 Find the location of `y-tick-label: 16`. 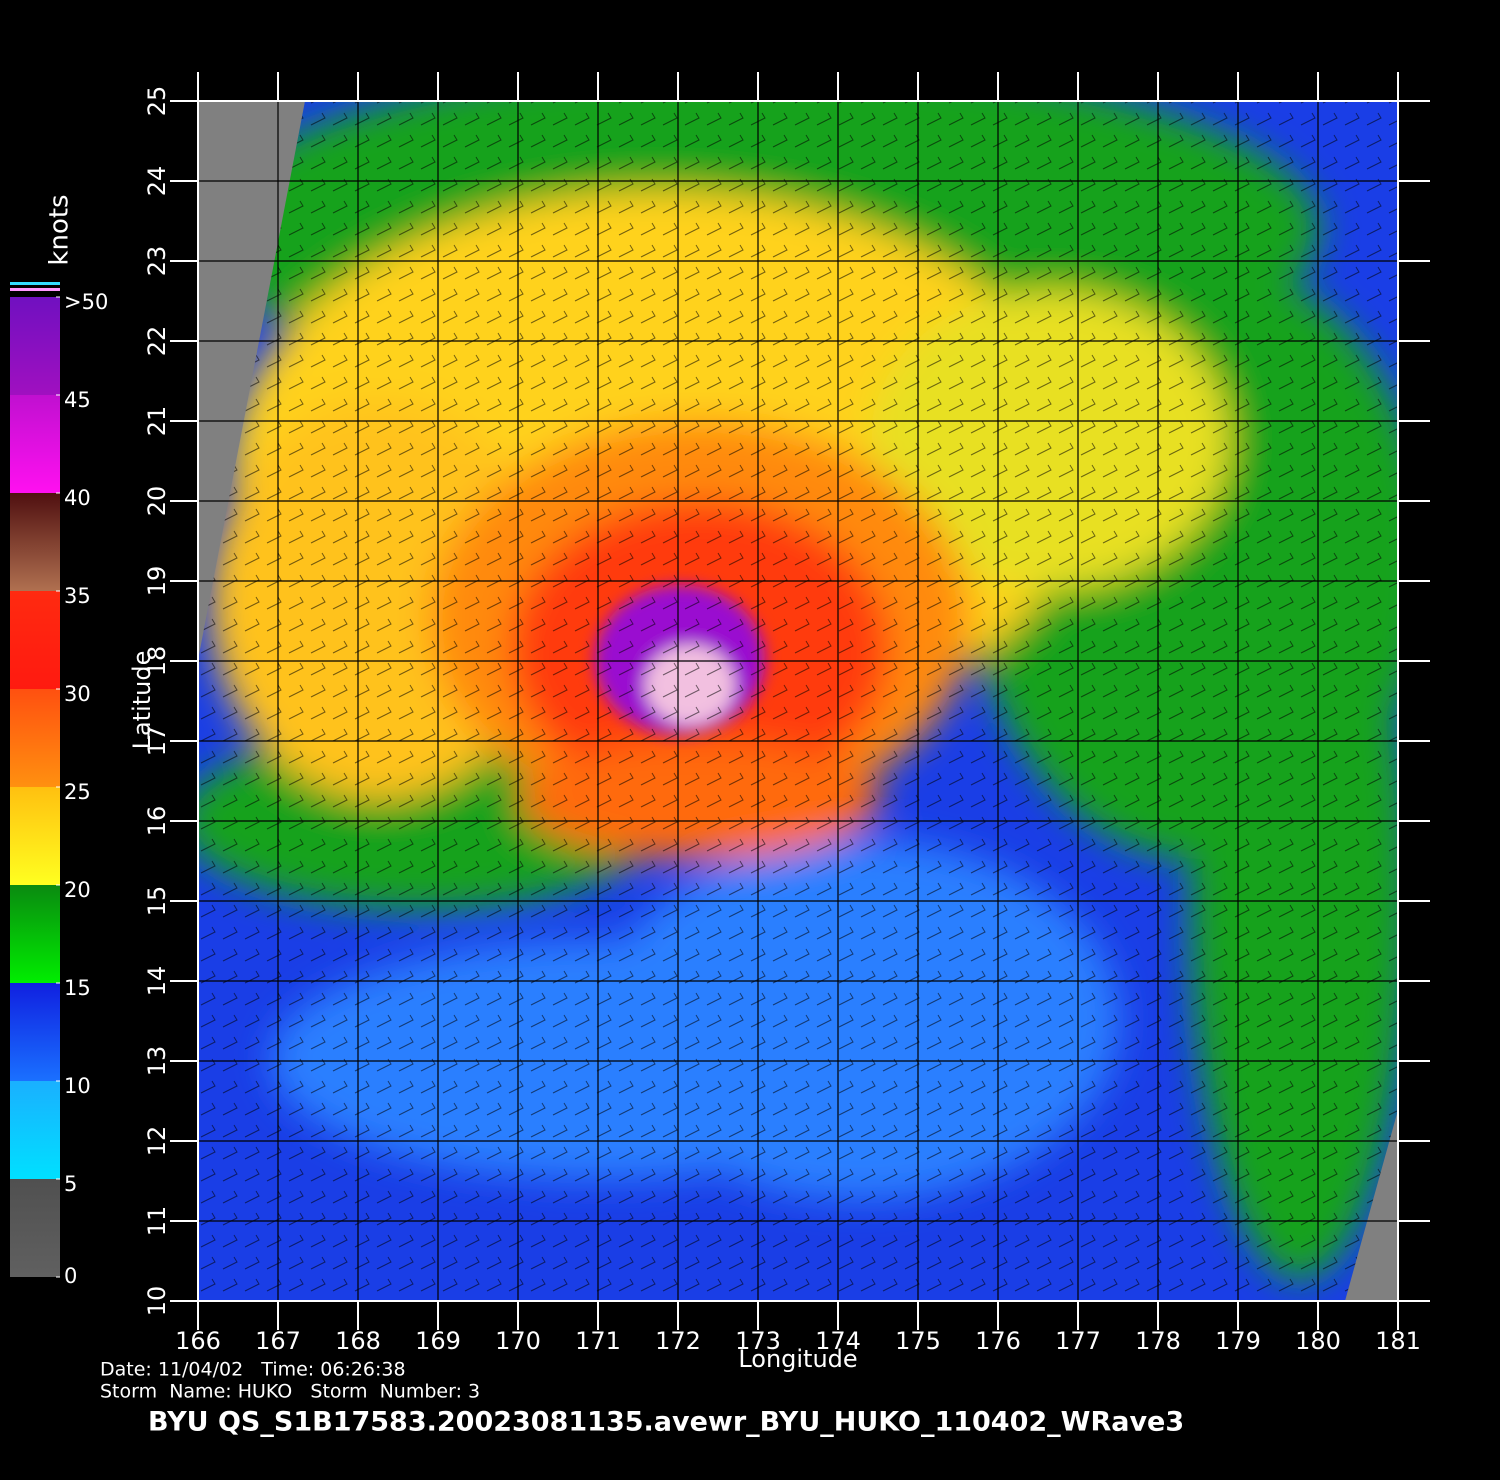

y-tick-label: 16 is located at coordinates (157, 821).